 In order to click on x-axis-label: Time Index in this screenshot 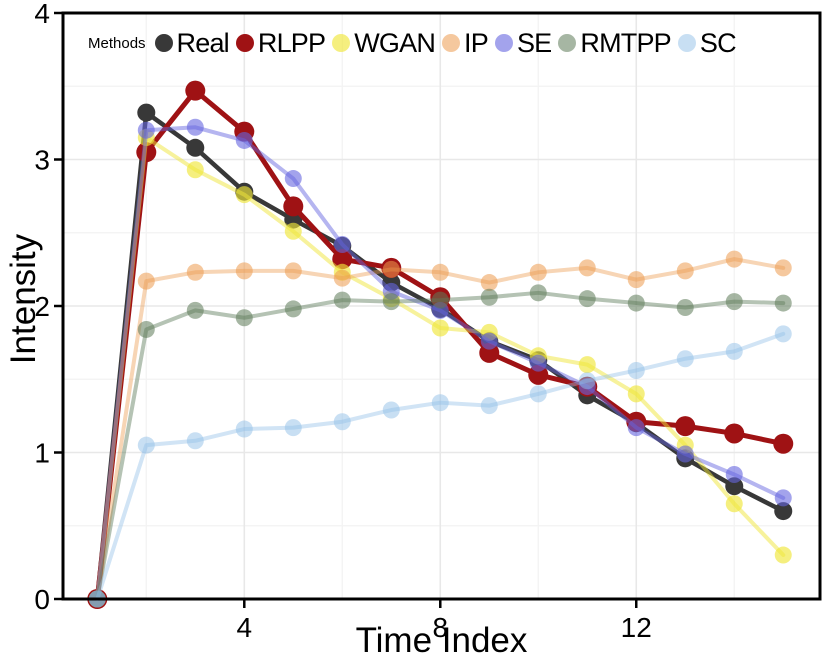, I will do `click(441, 640)`.